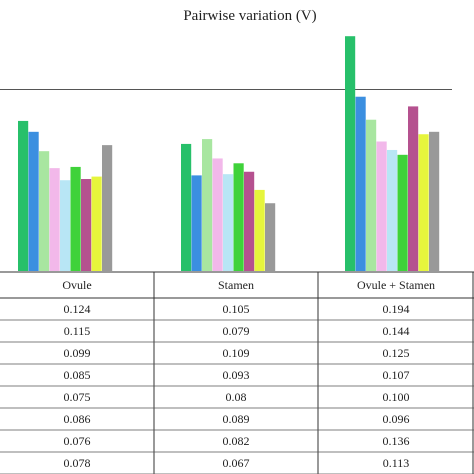 This screenshot has height=474, width=474. I want to click on table-cell: 0.099, so click(77, 353).